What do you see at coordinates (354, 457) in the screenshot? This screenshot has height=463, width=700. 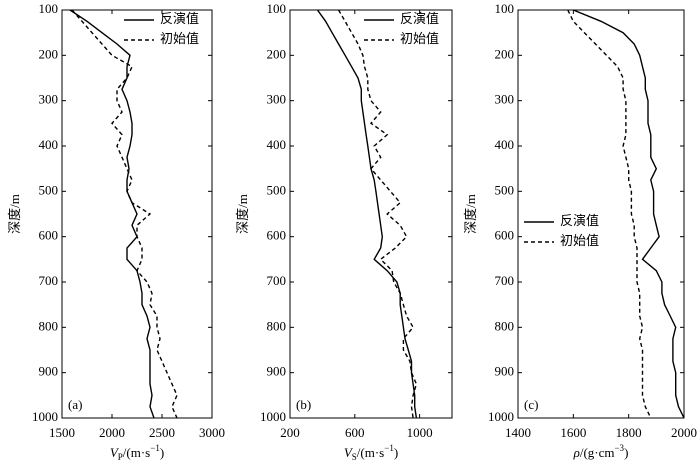 I see `x-axis-label-part: S` at bounding box center [354, 457].